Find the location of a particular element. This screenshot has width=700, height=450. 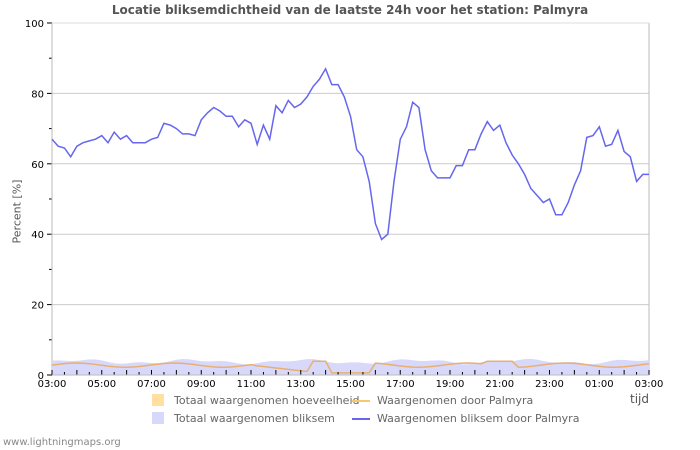

svg-text: 0 is located at coordinates (41, 376).